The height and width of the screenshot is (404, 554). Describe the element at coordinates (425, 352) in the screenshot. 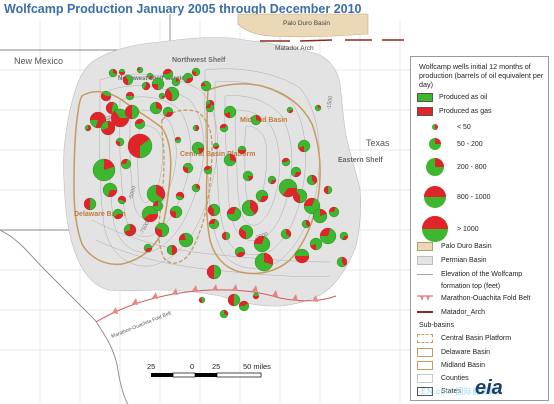

I see `delaware-swatch` at that location.